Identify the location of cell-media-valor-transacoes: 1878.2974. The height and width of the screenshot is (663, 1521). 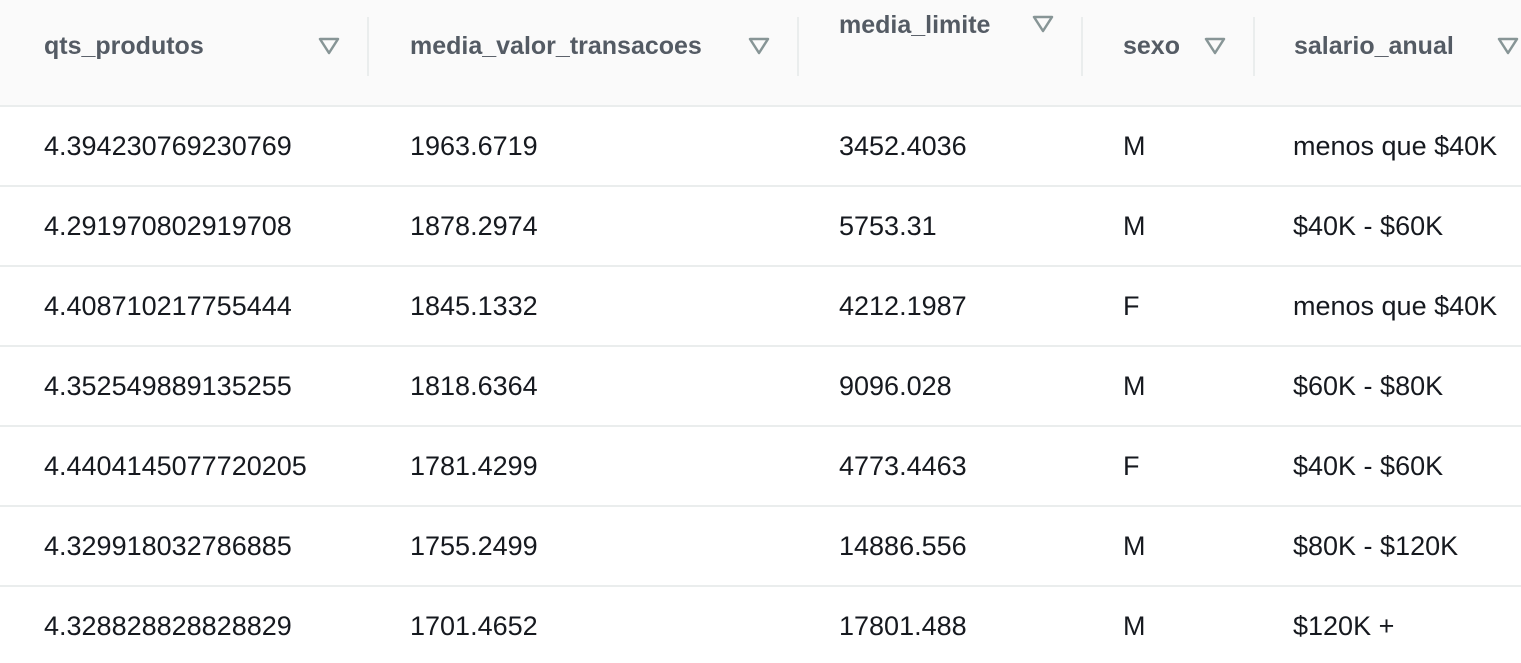
(474, 226).